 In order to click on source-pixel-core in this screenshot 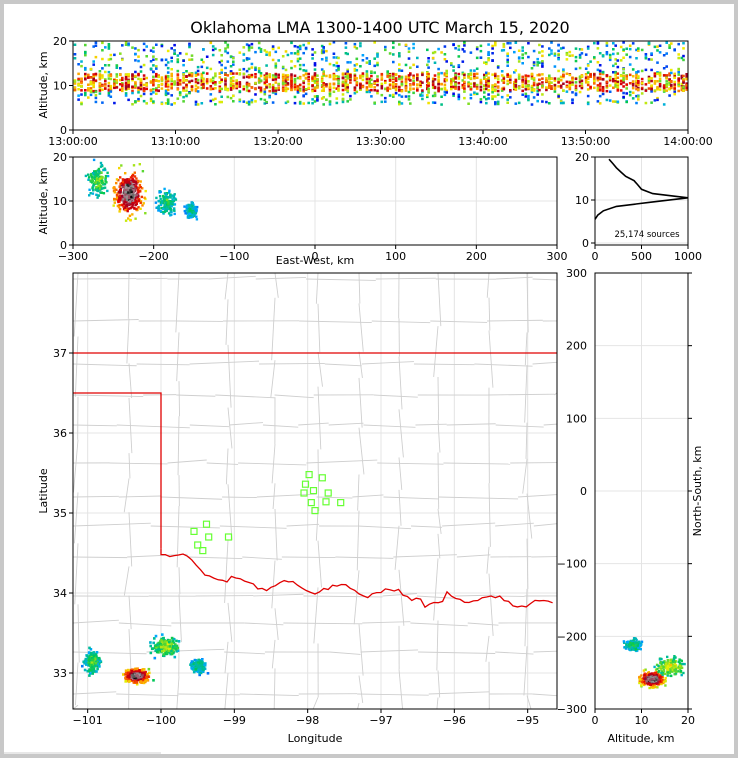, I will do `click(130, 201)`.